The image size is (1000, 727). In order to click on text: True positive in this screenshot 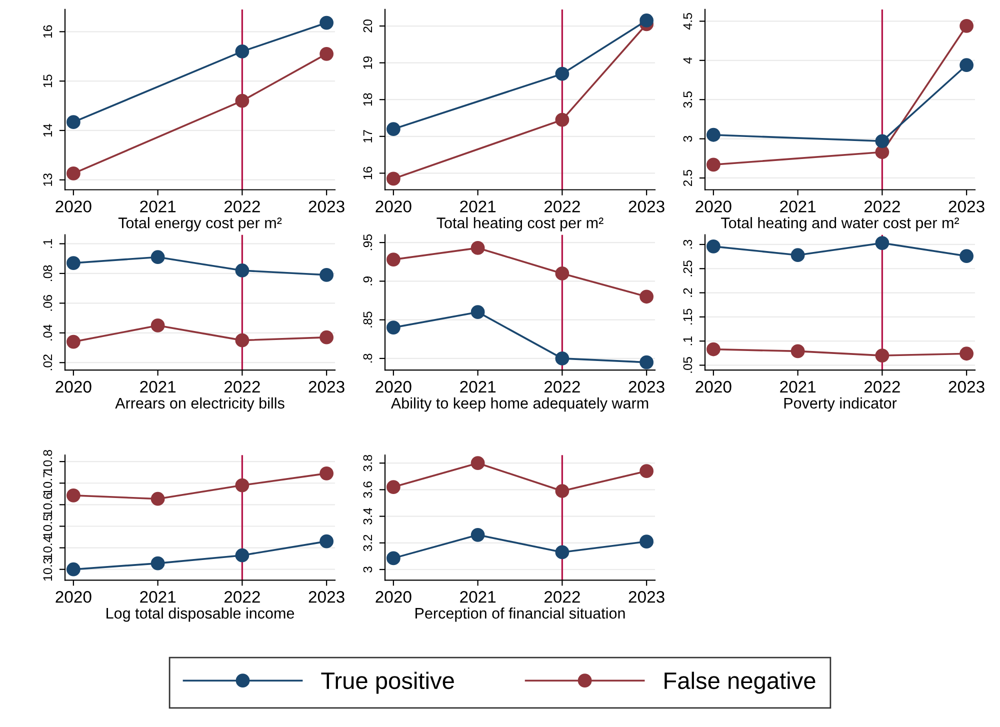, I will do `click(387, 683)`.